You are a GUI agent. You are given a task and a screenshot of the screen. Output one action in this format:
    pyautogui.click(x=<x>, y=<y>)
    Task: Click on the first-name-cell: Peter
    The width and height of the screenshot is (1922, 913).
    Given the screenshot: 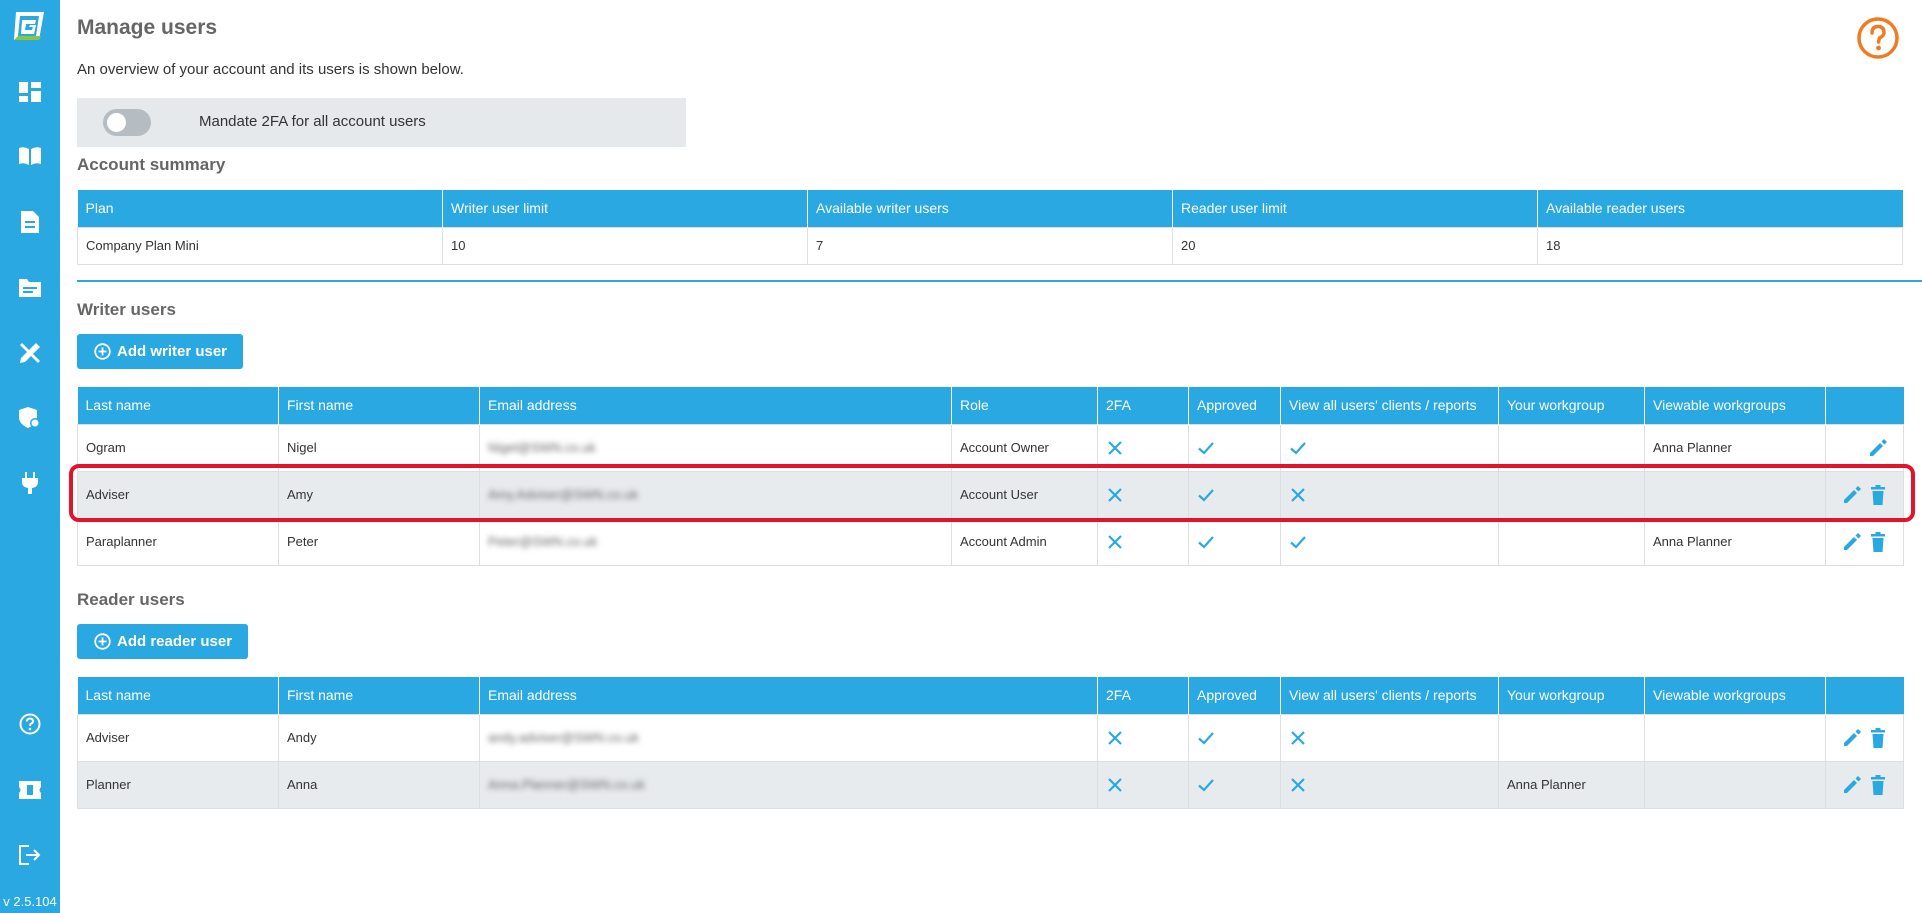 What is the action you would take?
    pyautogui.click(x=379, y=541)
    